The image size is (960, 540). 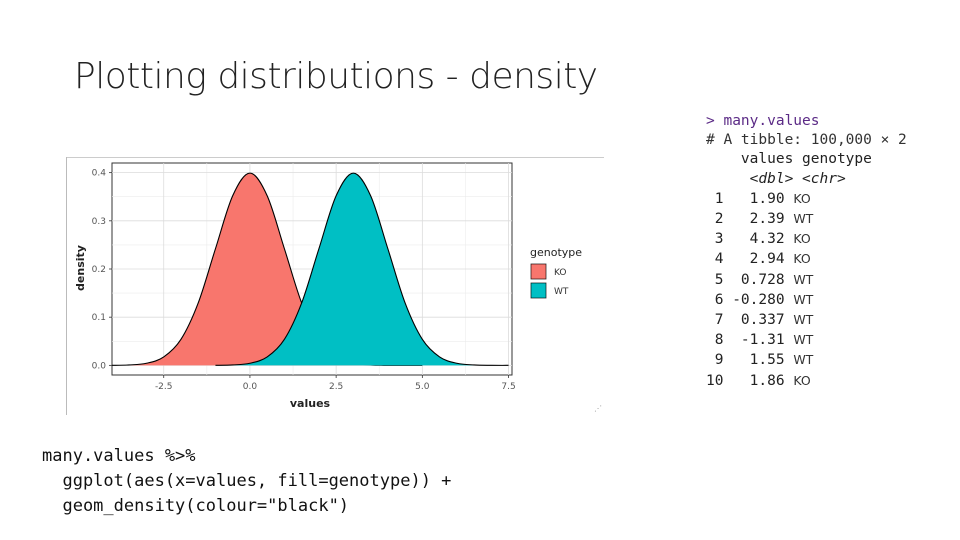 I want to click on code-line: many.values %>%, so click(x=119, y=456).